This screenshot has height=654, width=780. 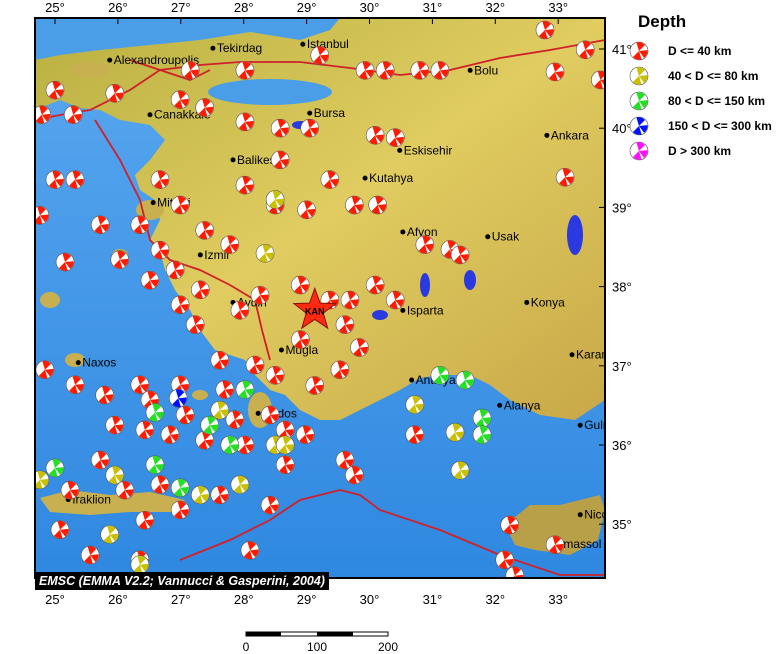 I want to click on city-label: Balikesir, so click(x=259, y=160).